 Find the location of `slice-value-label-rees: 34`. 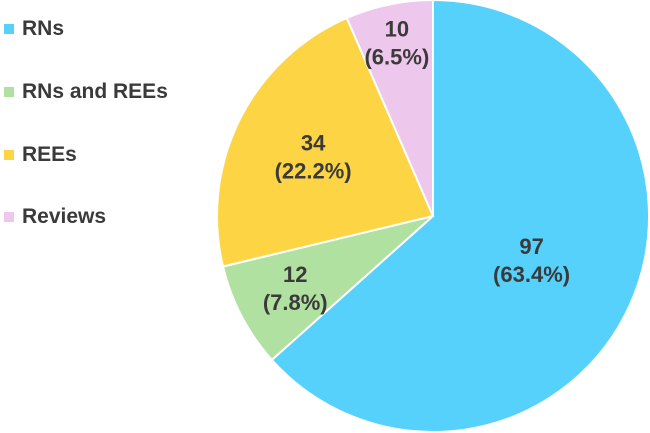

slice-value-label-rees: 34 is located at coordinates (313, 142).